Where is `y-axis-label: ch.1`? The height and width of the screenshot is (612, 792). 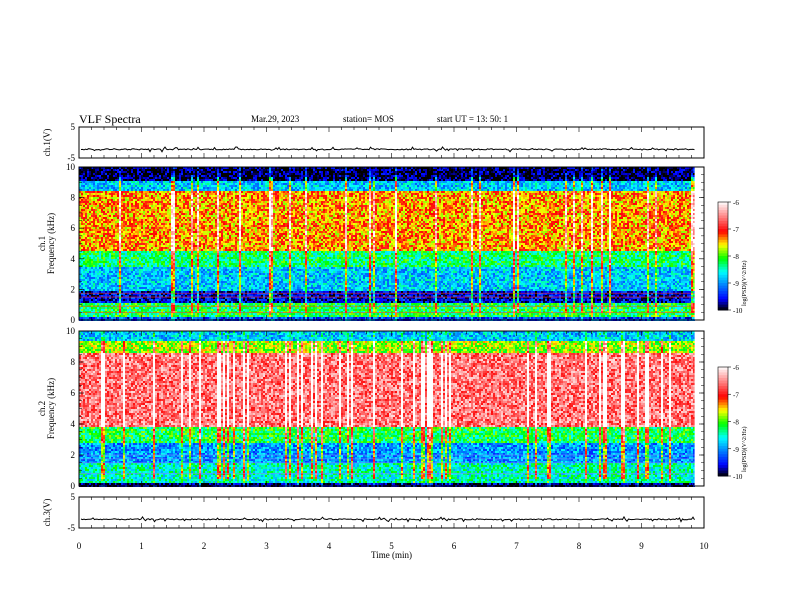
y-axis-label: ch.1 is located at coordinates (42, 243).